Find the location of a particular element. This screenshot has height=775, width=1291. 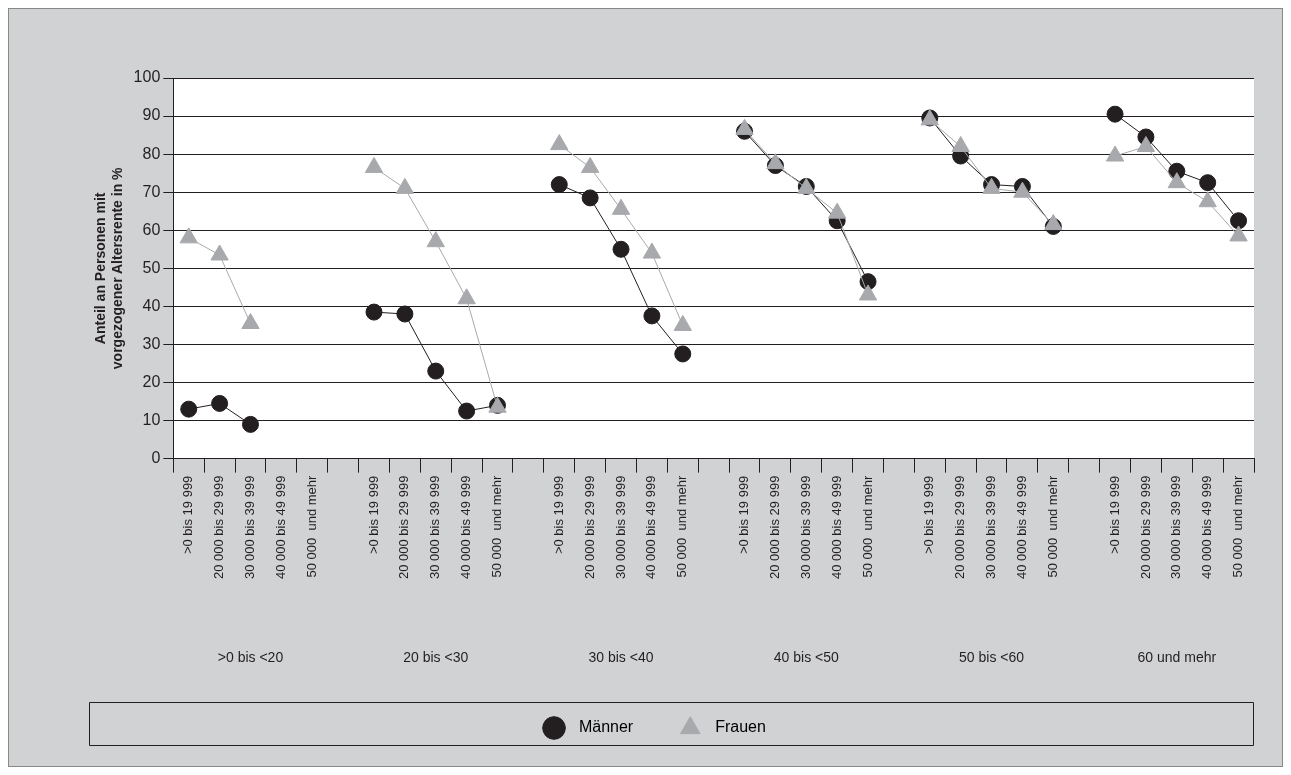

text: 30 bis <40 is located at coordinates (621, 657).